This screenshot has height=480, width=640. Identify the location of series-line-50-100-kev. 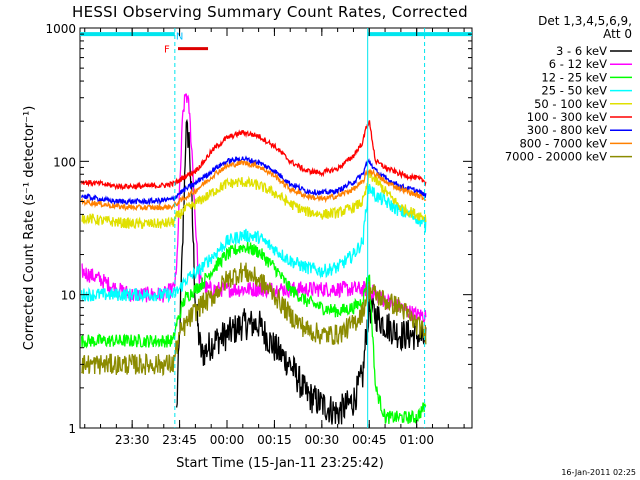
(254, 199).